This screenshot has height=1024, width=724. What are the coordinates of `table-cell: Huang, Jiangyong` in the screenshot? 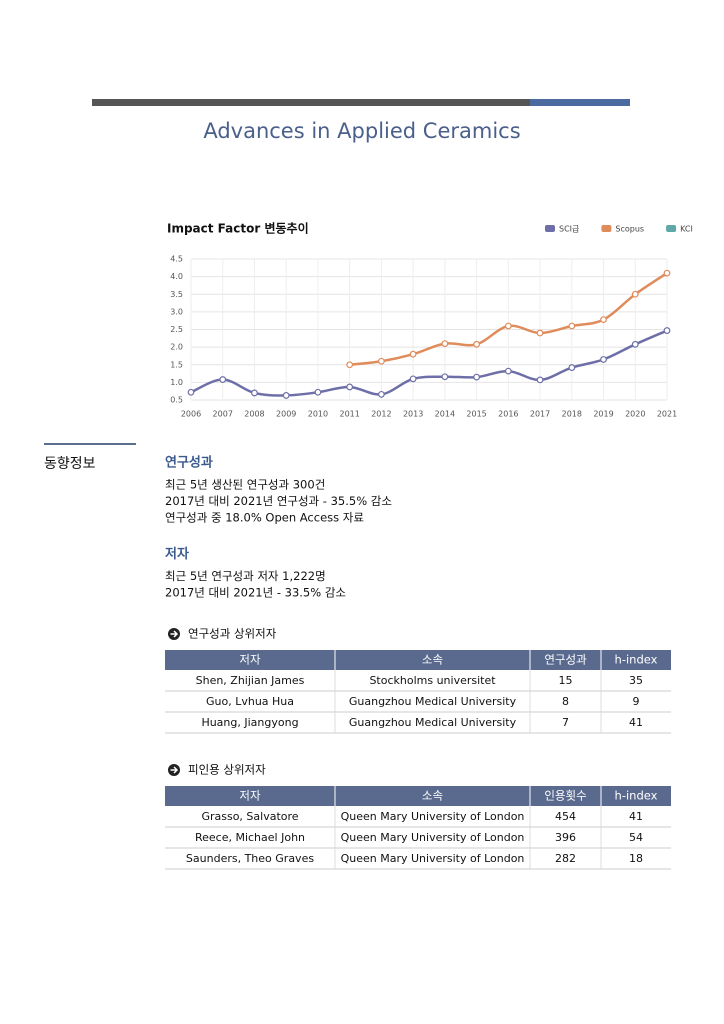 It's located at (249, 722).